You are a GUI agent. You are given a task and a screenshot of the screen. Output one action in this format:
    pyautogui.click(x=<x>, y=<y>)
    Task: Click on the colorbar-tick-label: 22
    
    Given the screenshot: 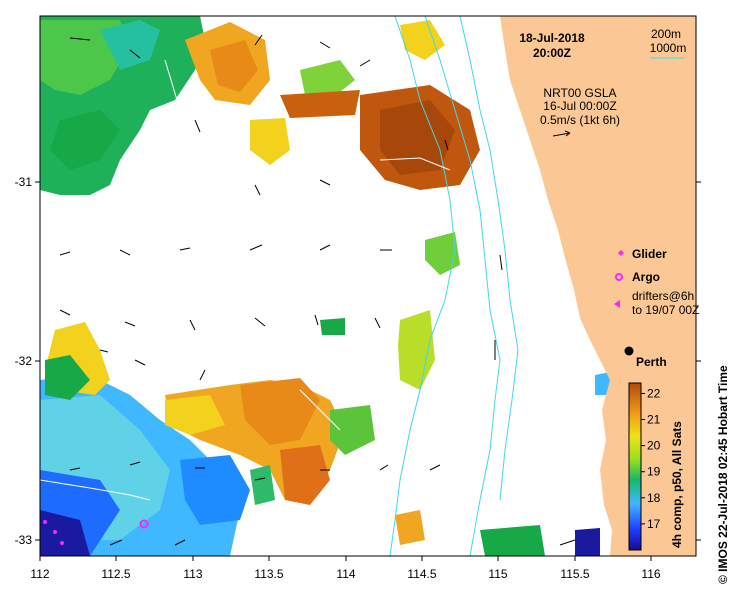 What is the action you would take?
    pyautogui.click(x=654, y=393)
    